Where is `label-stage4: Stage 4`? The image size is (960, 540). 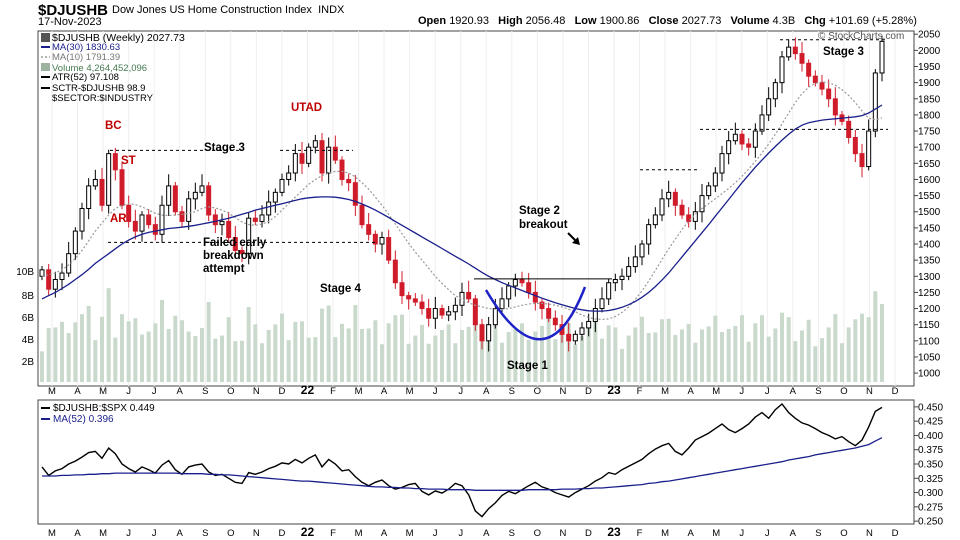
label-stage4: Stage 4 is located at coordinates (341, 289).